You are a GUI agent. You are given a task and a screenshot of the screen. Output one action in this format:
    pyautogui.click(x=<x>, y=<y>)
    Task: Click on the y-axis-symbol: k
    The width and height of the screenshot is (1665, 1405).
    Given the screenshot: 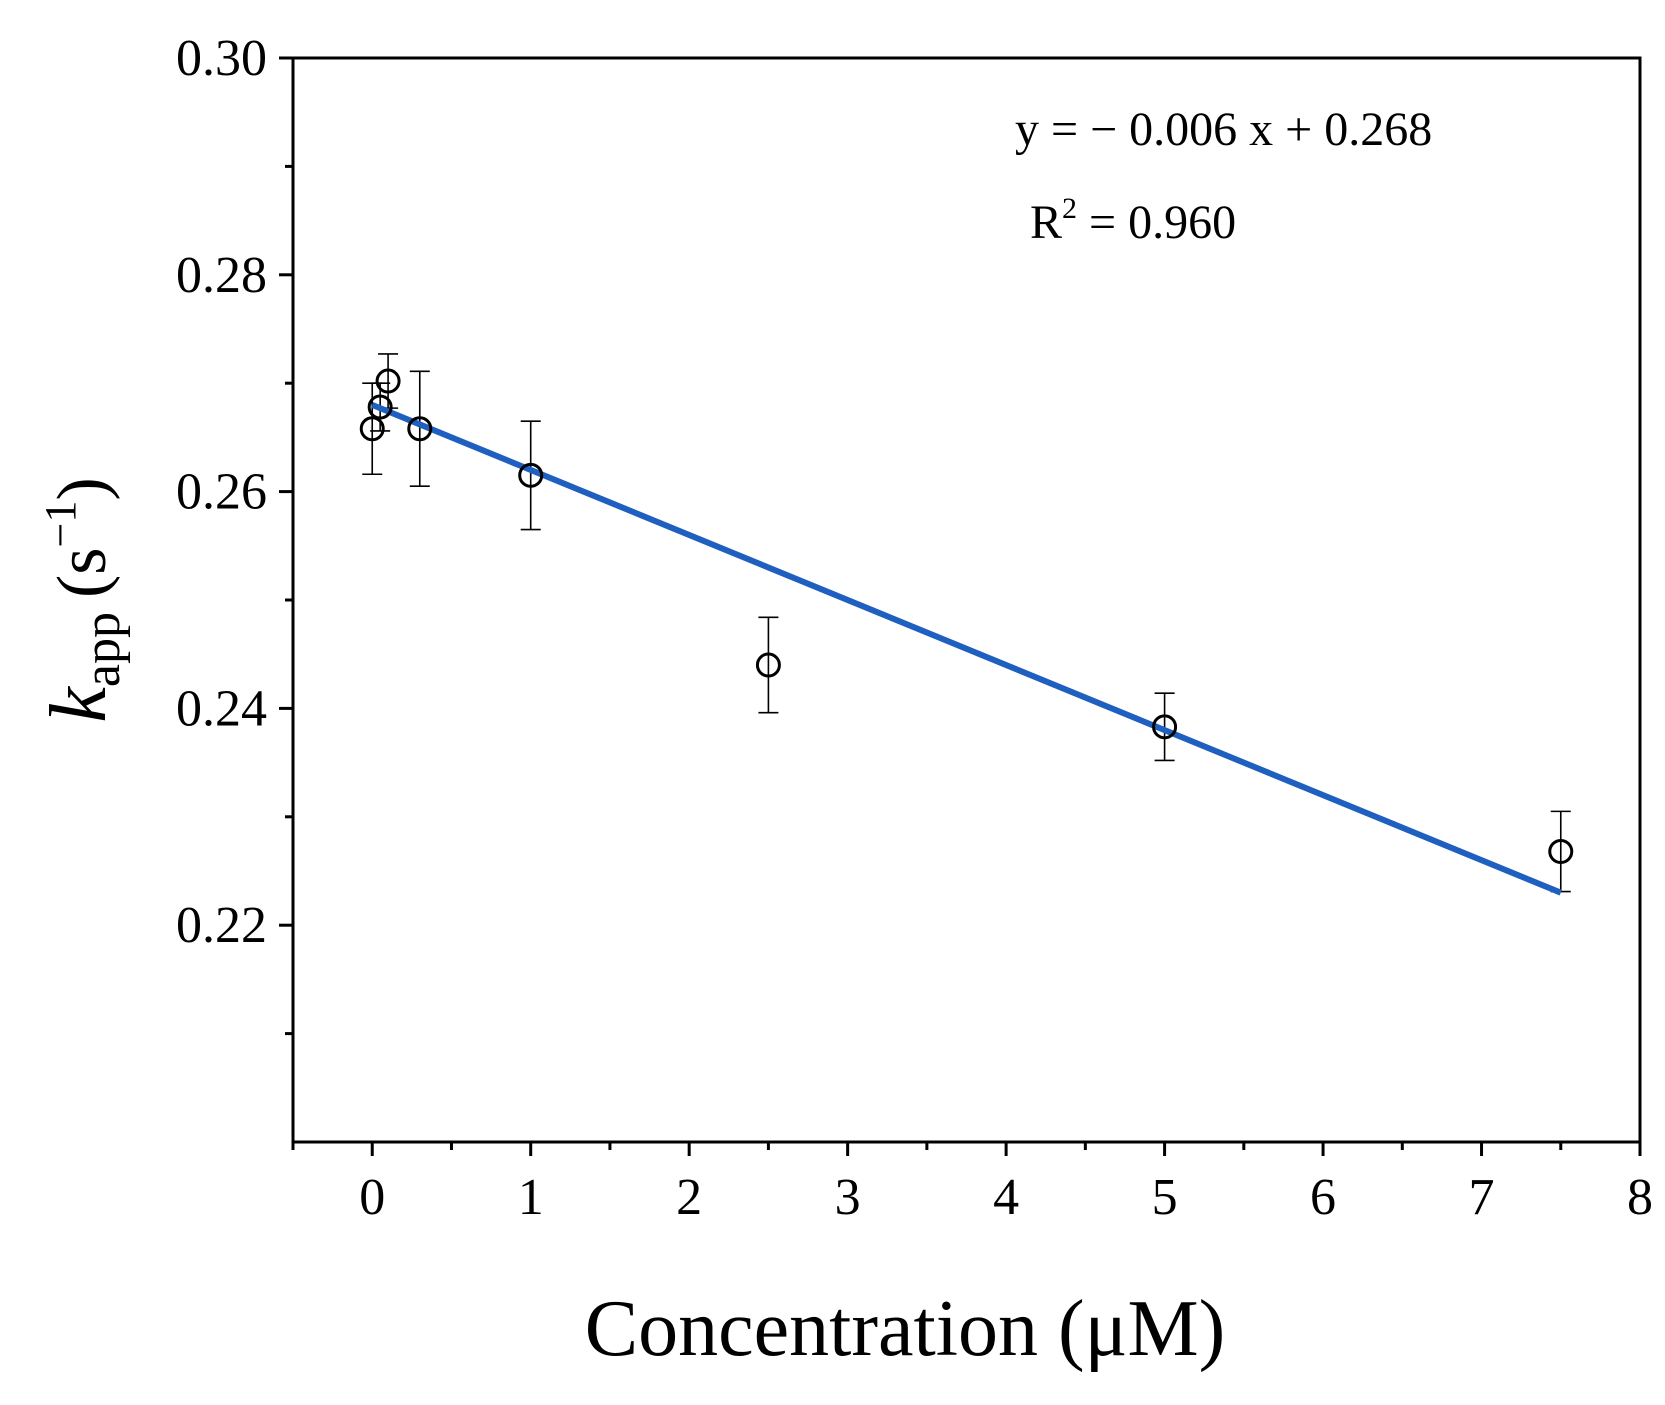 What is the action you would take?
    pyautogui.click(x=79, y=704)
    